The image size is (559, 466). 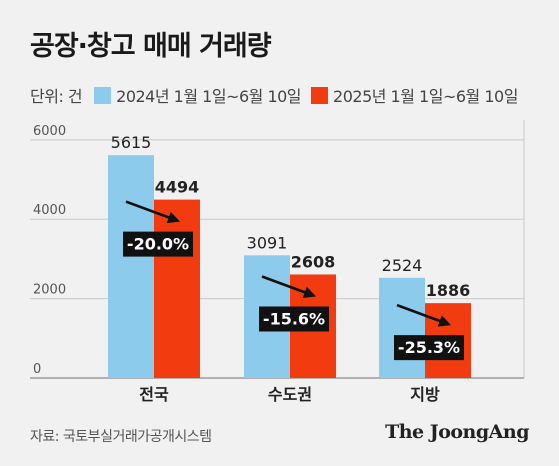 I want to click on legend-item-2025: 2025년 1월 1일~6월 10일, so click(x=414, y=95).